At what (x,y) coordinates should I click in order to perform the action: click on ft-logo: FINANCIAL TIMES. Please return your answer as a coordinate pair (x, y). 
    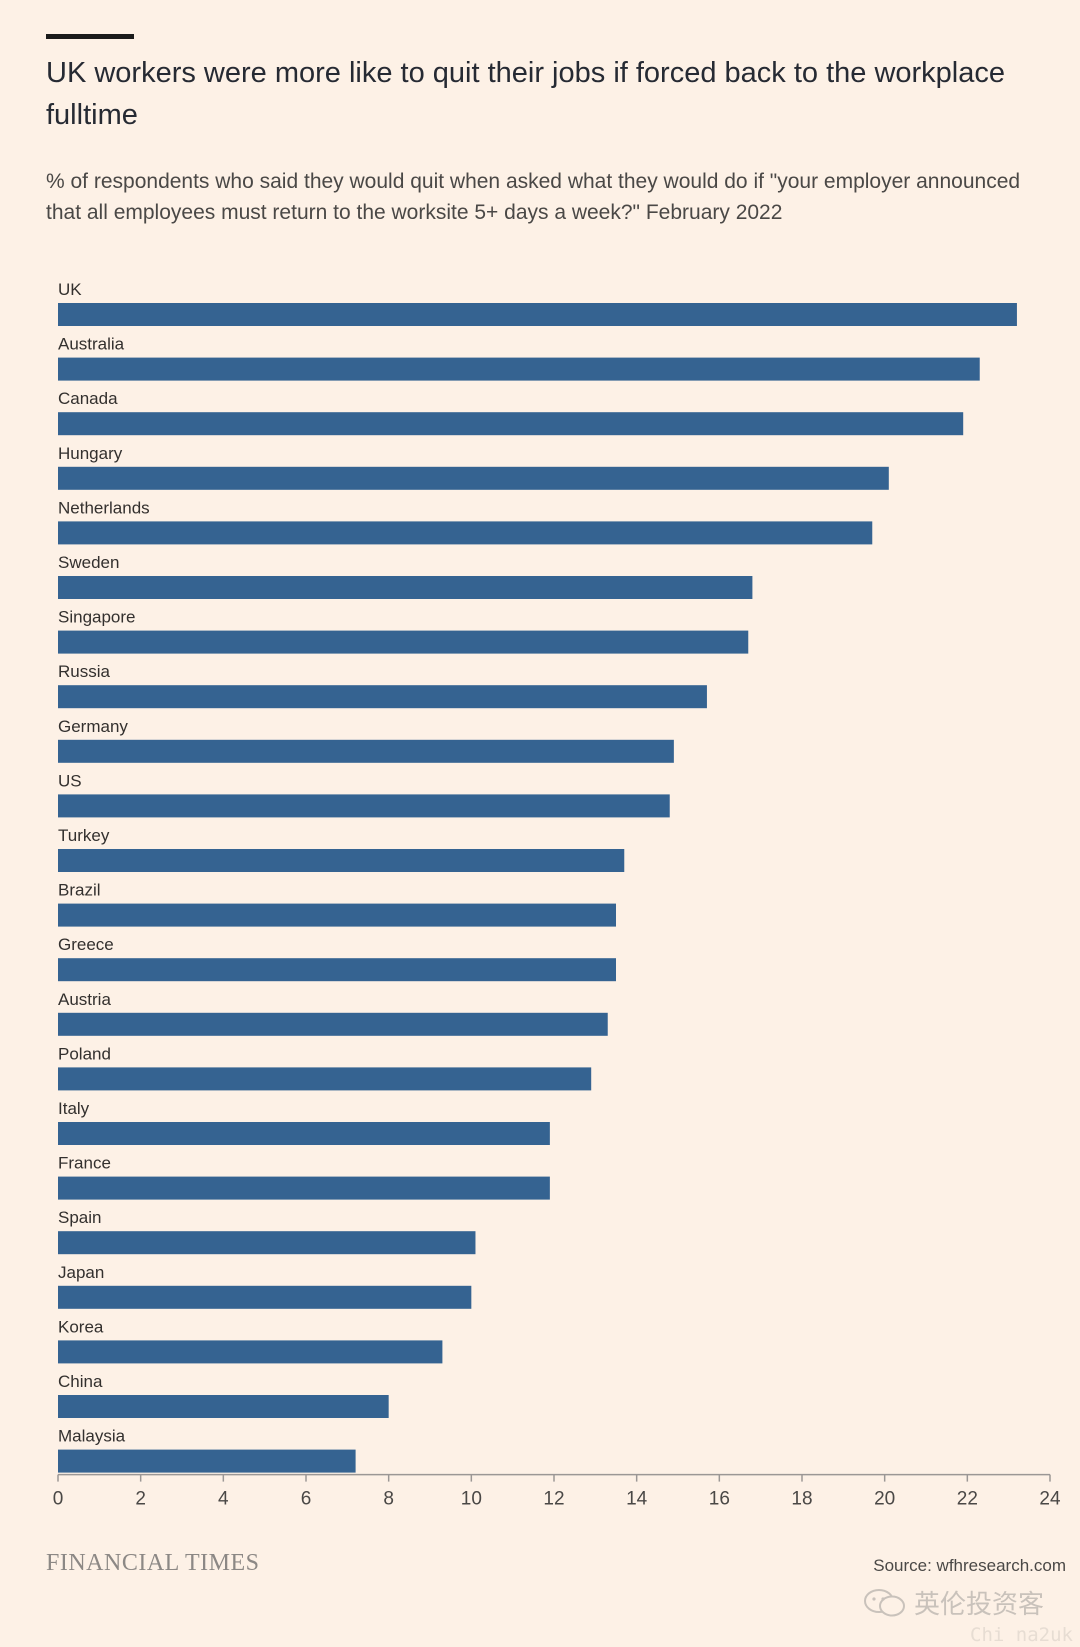
    Looking at the image, I should click on (153, 1563).